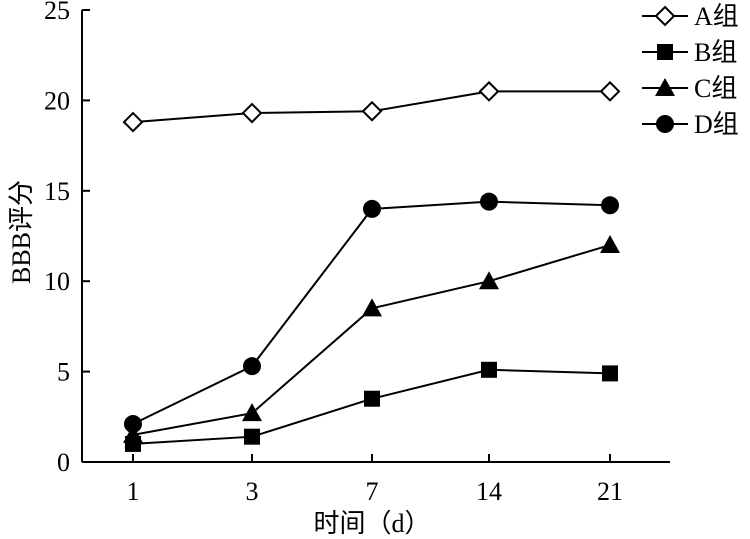  I want to click on legend-label: B组, so click(715, 52).